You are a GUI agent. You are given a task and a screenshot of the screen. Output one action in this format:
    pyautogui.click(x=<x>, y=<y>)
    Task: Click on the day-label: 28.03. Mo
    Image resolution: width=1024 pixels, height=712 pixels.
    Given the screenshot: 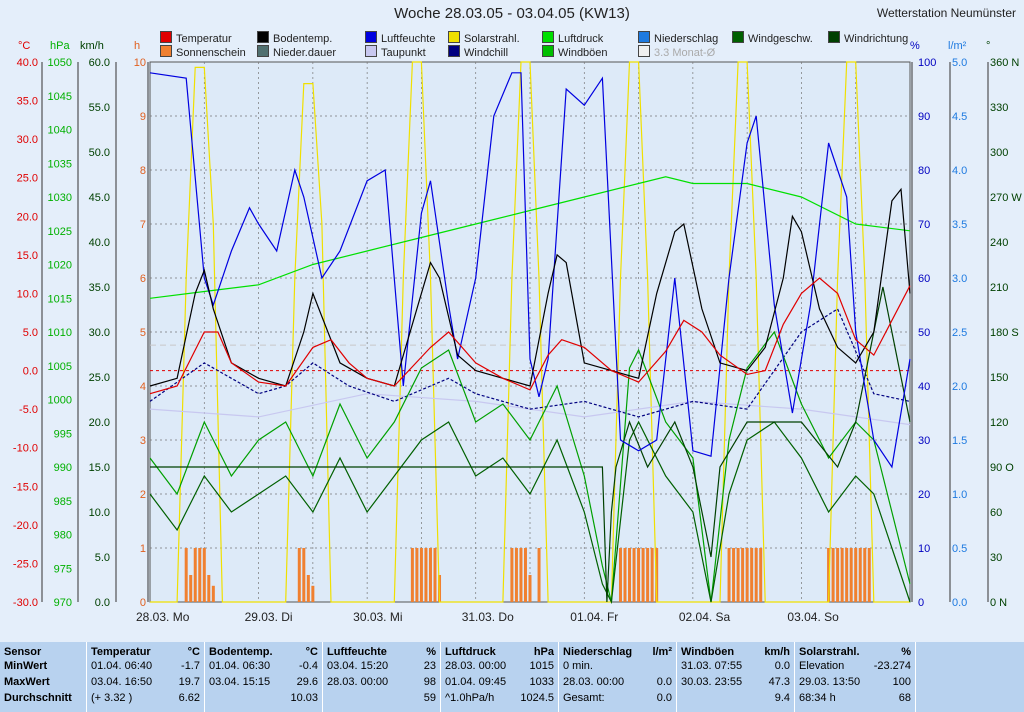 What is the action you would take?
    pyautogui.click(x=163, y=617)
    